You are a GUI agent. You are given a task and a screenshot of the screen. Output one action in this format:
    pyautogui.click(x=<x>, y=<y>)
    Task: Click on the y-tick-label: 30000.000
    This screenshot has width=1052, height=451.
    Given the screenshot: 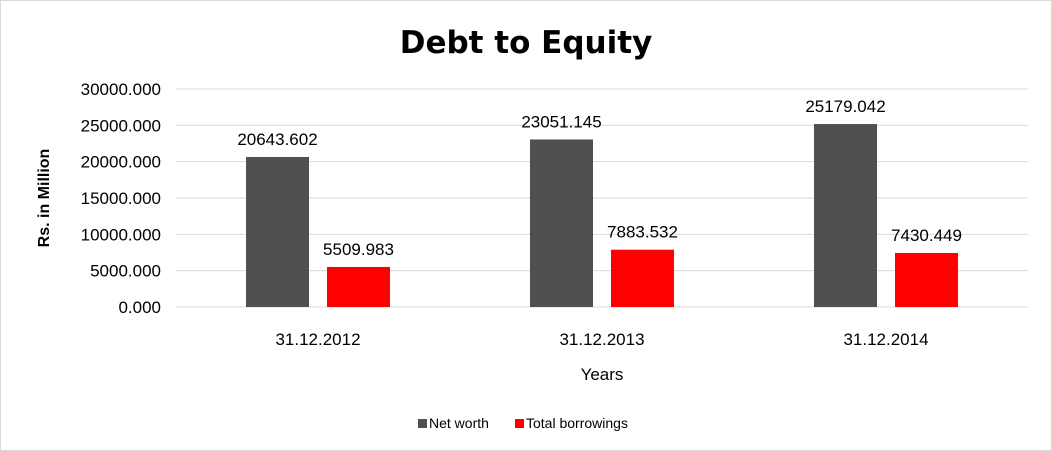 What is the action you would take?
    pyautogui.click(x=121, y=89)
    